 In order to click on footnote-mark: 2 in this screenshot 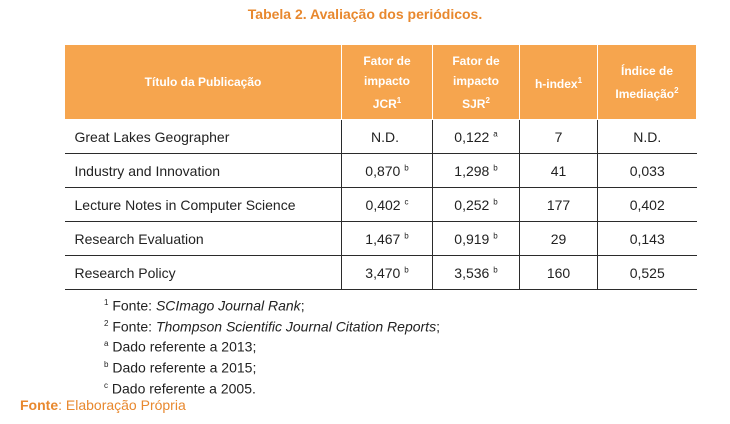, I will do `click(106, 323)`.